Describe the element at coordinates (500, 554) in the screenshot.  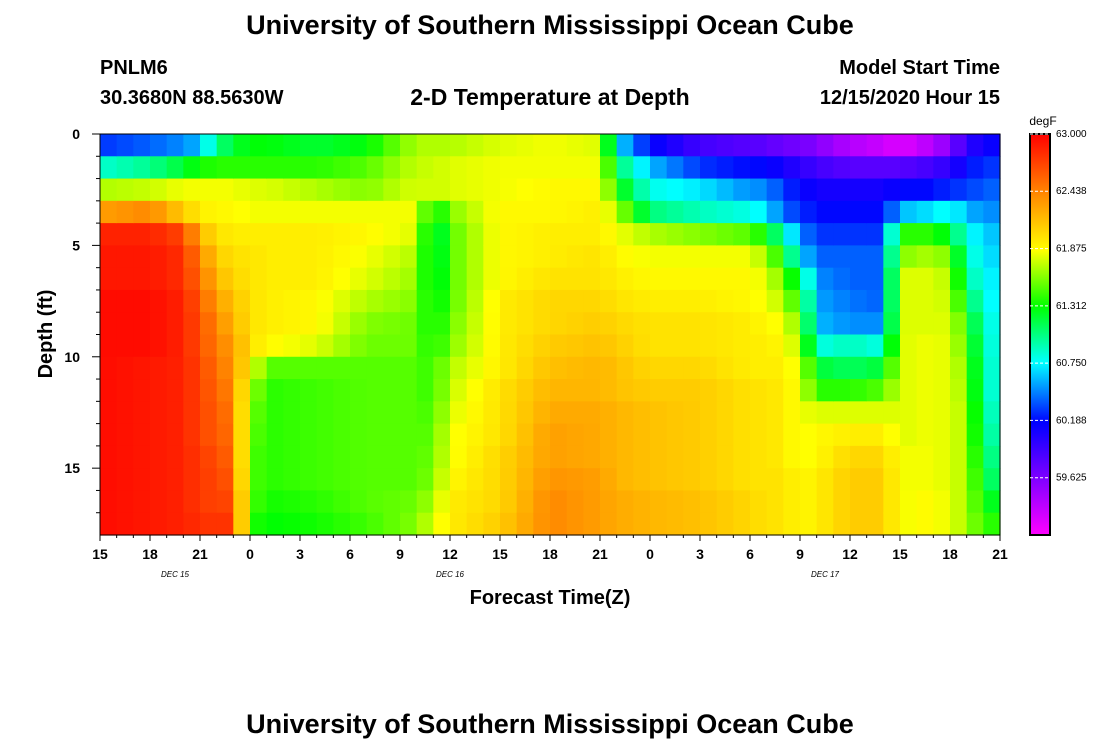
I see `x-tick-label: 15` at that location.